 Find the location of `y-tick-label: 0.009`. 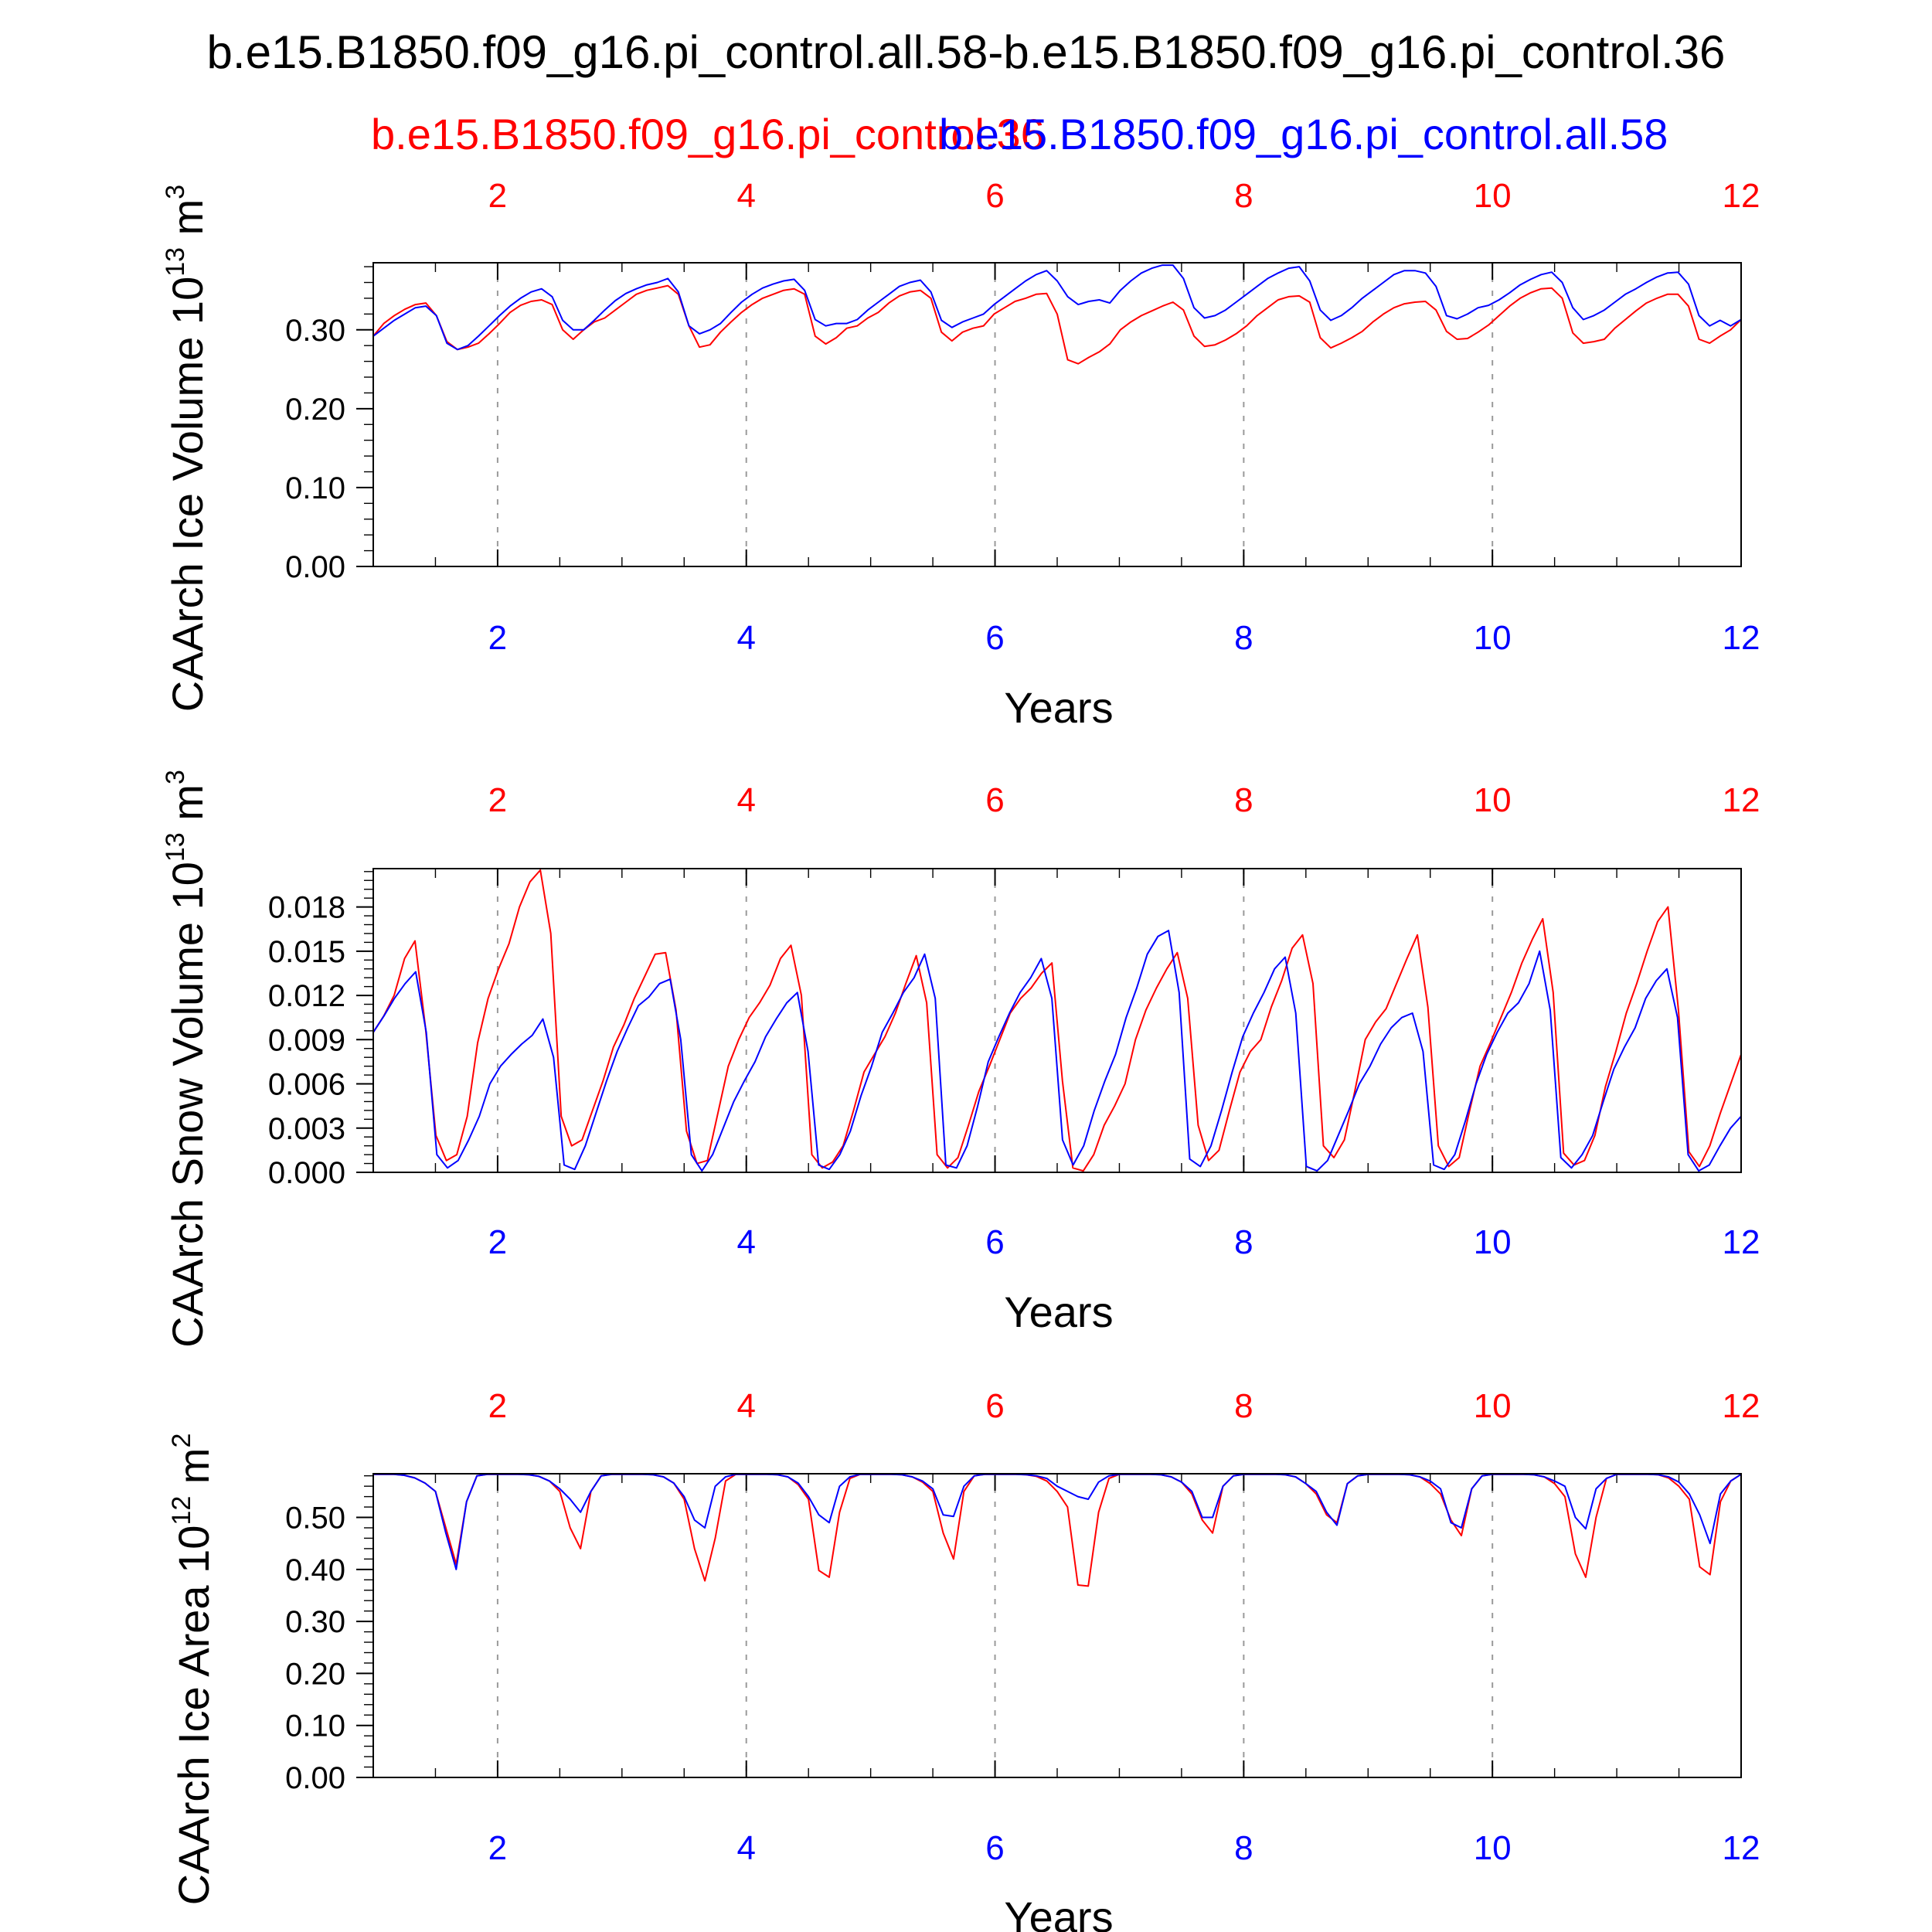

y-tick-label: 0.009 is located at coordinates (307, 1040).